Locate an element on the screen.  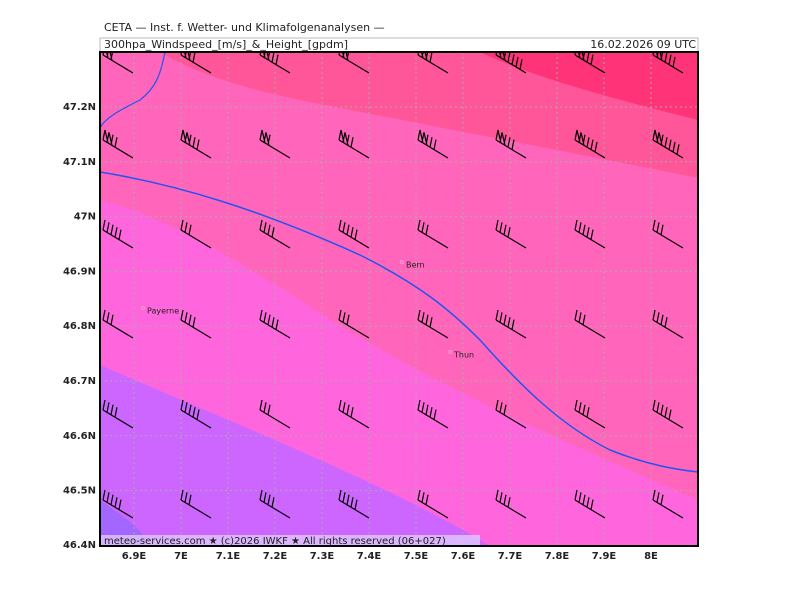
lat-label: 46.4N is located at coordinates (79, 545).